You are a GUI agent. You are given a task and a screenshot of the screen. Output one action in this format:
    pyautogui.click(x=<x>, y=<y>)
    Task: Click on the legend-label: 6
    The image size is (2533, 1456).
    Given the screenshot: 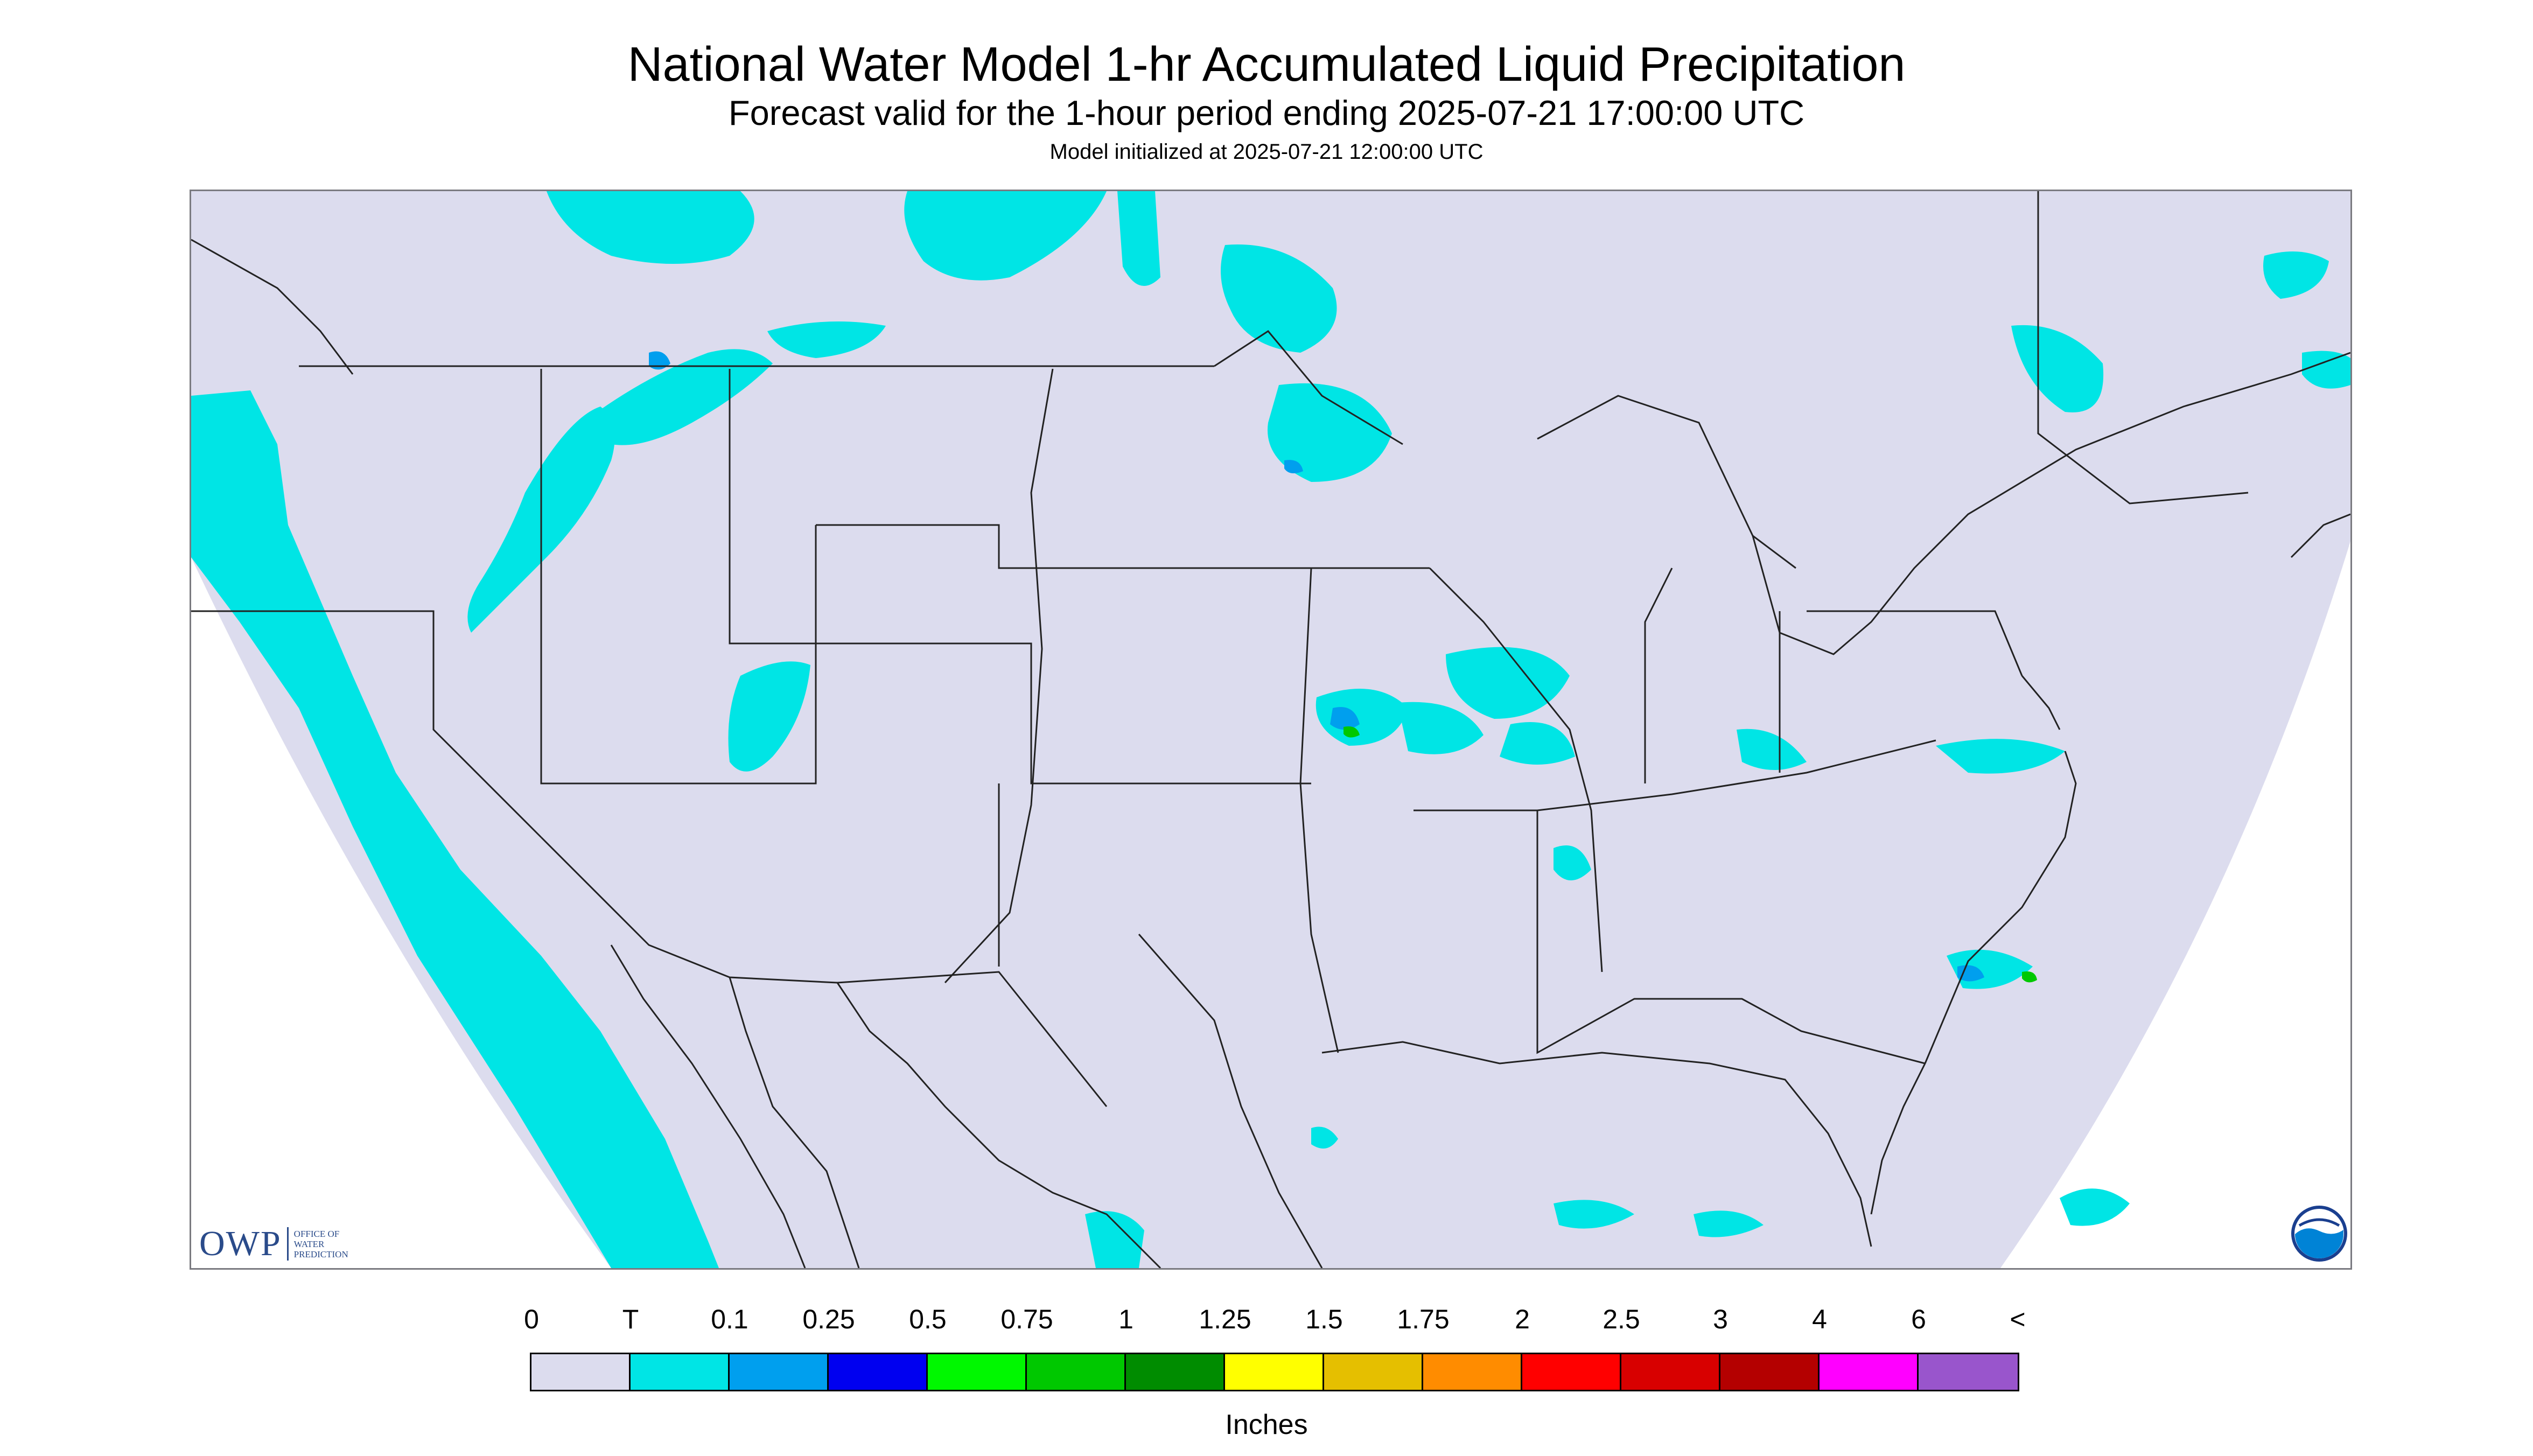 What is the action you would take?
    pyautogui.click(x=1918, y=1319)
    